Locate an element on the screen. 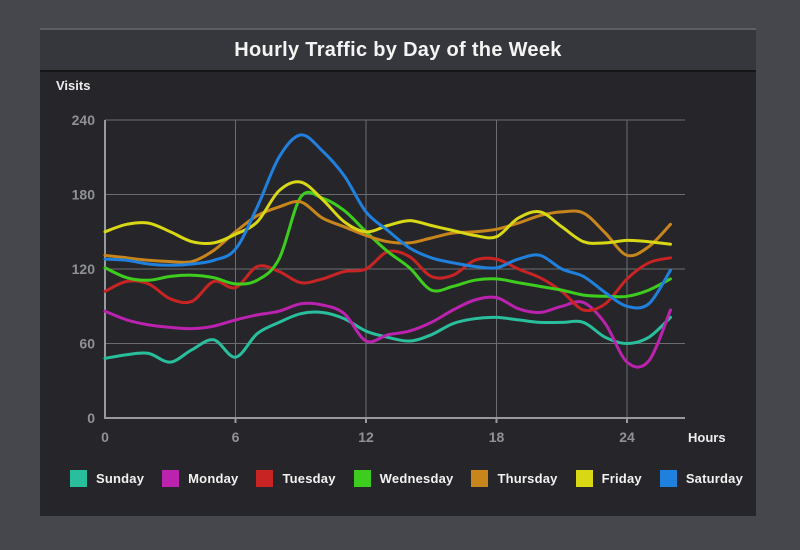  x-tick-label: 6 is located at coordinates (236, 437).